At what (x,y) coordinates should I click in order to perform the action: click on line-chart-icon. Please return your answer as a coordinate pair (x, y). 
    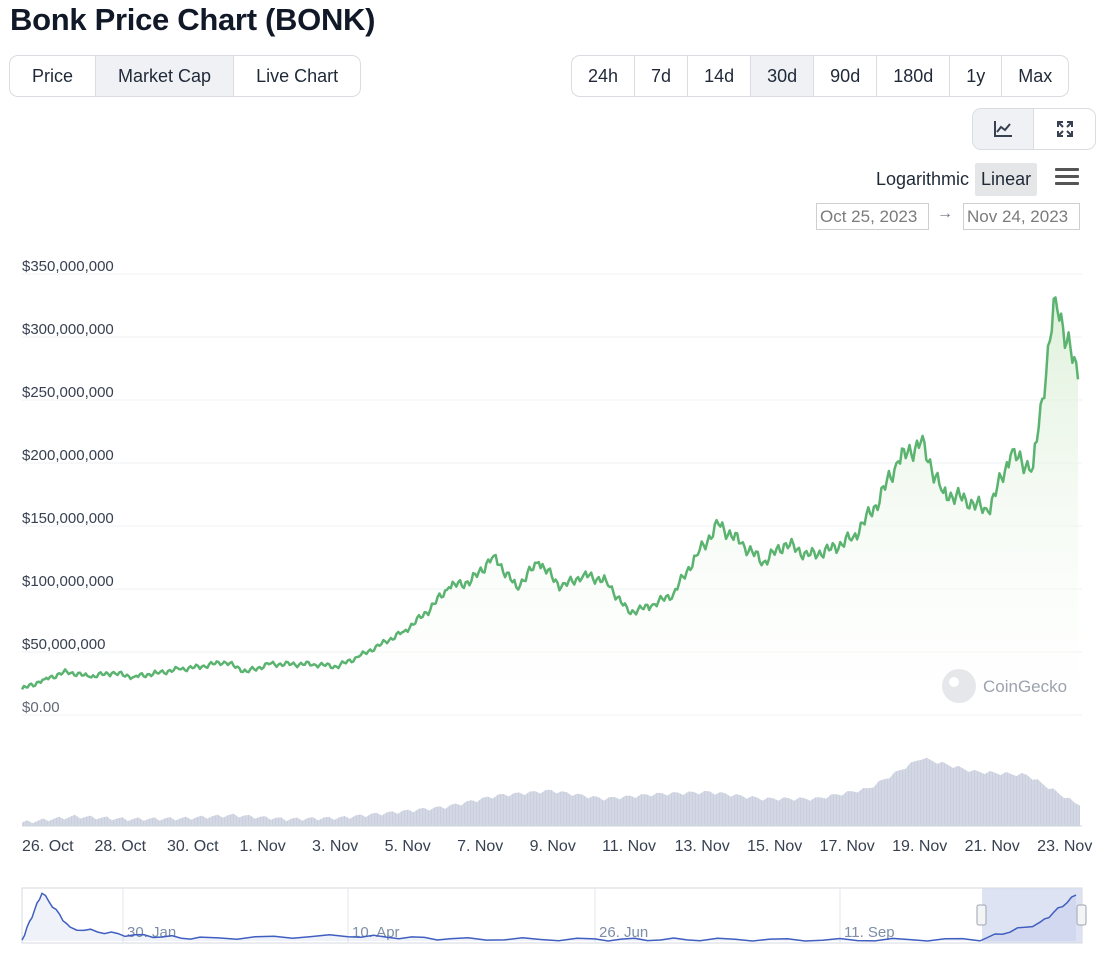
    Looking at the image, I should click on (1003, 129).